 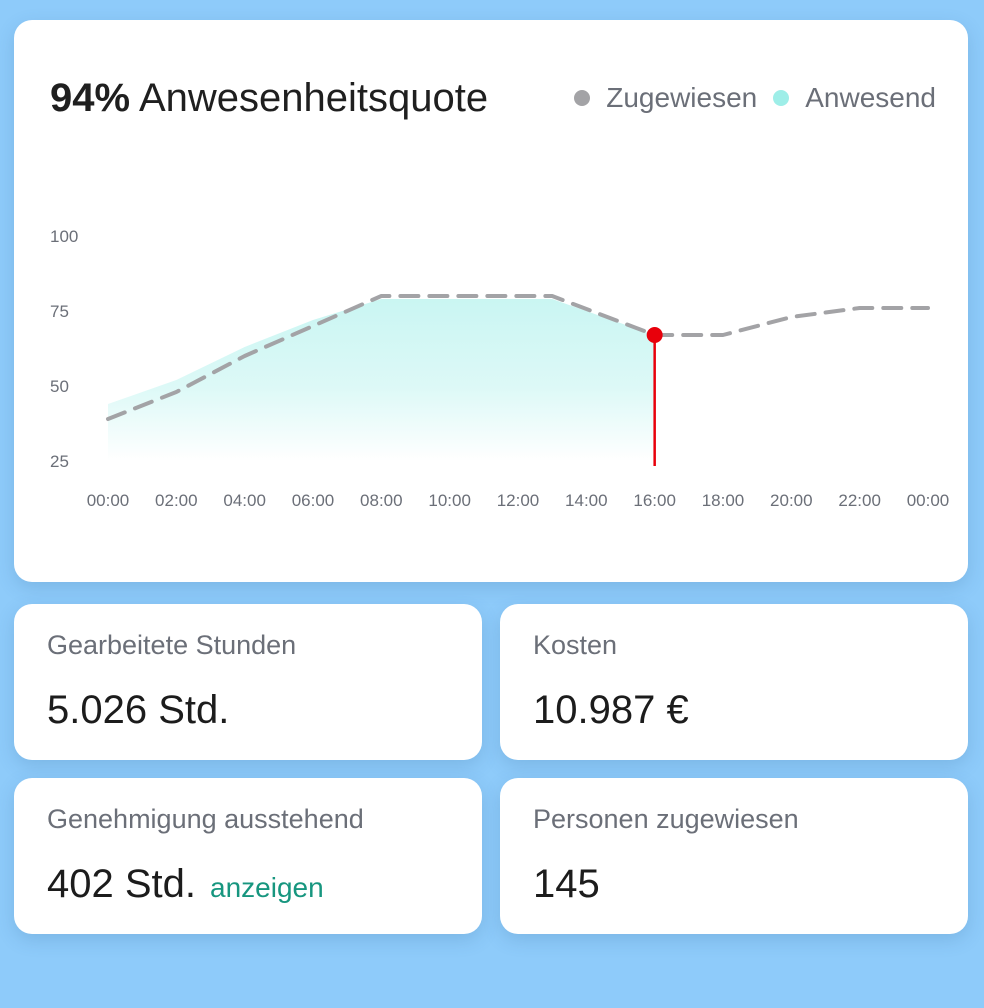 What do you see at coordinates (59, 461) in the screenshot?
I see `y-tick-label-3: 25` at bounding box center [59, 461].